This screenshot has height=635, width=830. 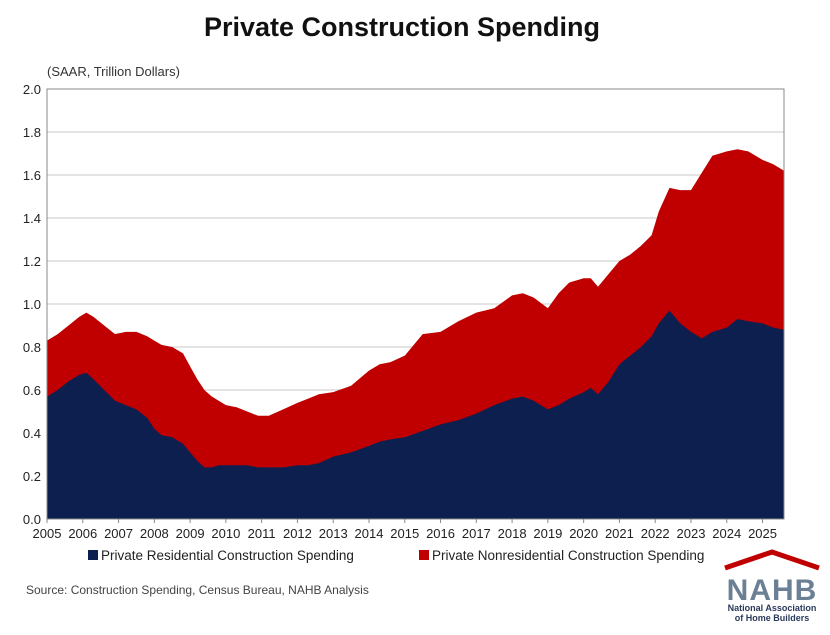 I want to click on y-tick-label: 1.4, so click(x=32, y=218).